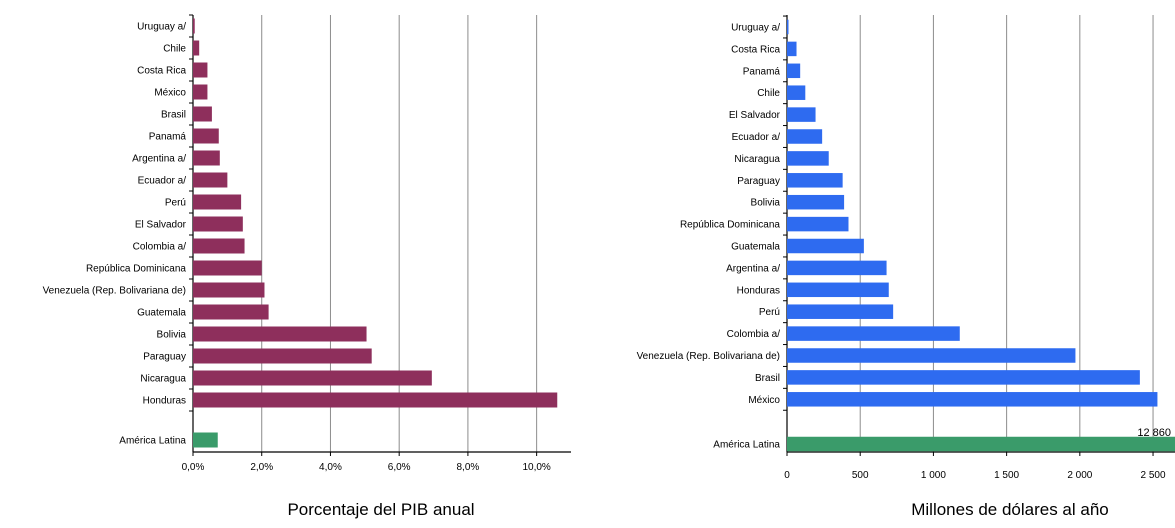  Describe the element at coordinates (769, 312) in the screenshot. I see `category-label-1-13: Perú` at that location.